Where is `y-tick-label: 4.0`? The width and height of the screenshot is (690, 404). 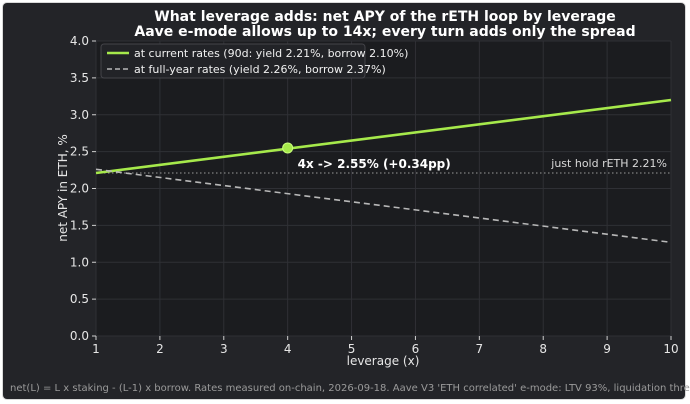
y-tick-label: 4.0 is located at coordinates (79, 41).